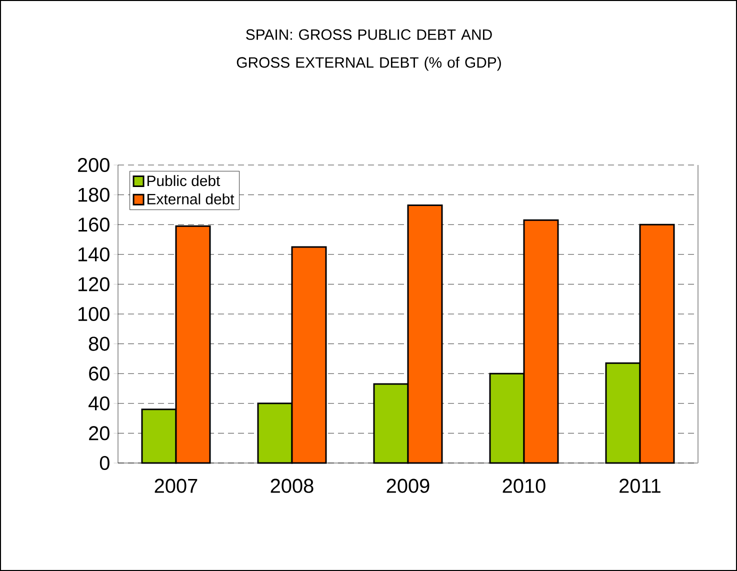 Image resolution: width=737 pixels, height=571 pixels. Describe the element at coordinates (99, 343) in the screenshot. I see `y-tick-label: 80` at that location.